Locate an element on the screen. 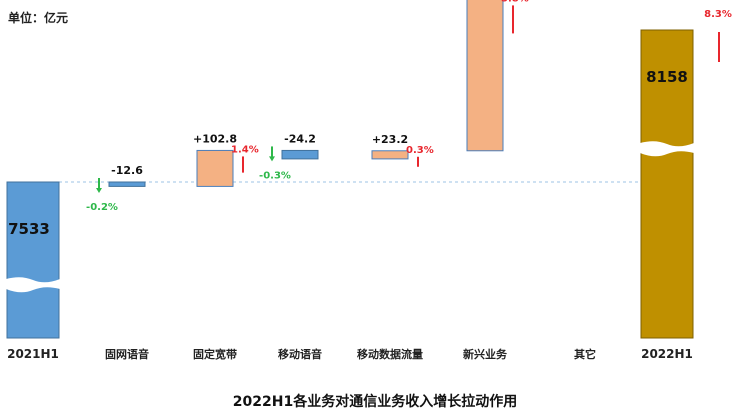  axis-break-end is located at coordinates (667, 149).